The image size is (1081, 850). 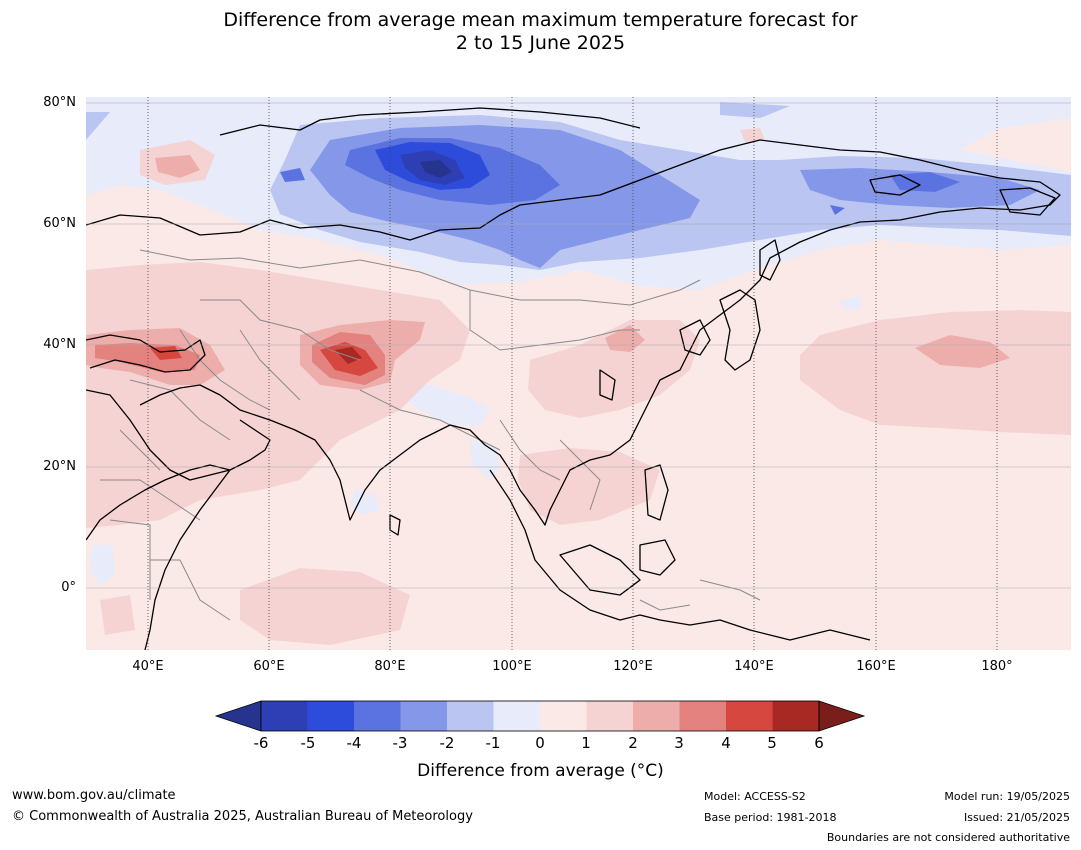 What do you see at coordinates (962, 351) in the screenshot?
I see `warm-zone-2-to-3-pacific` at bounding box center [962, 351].